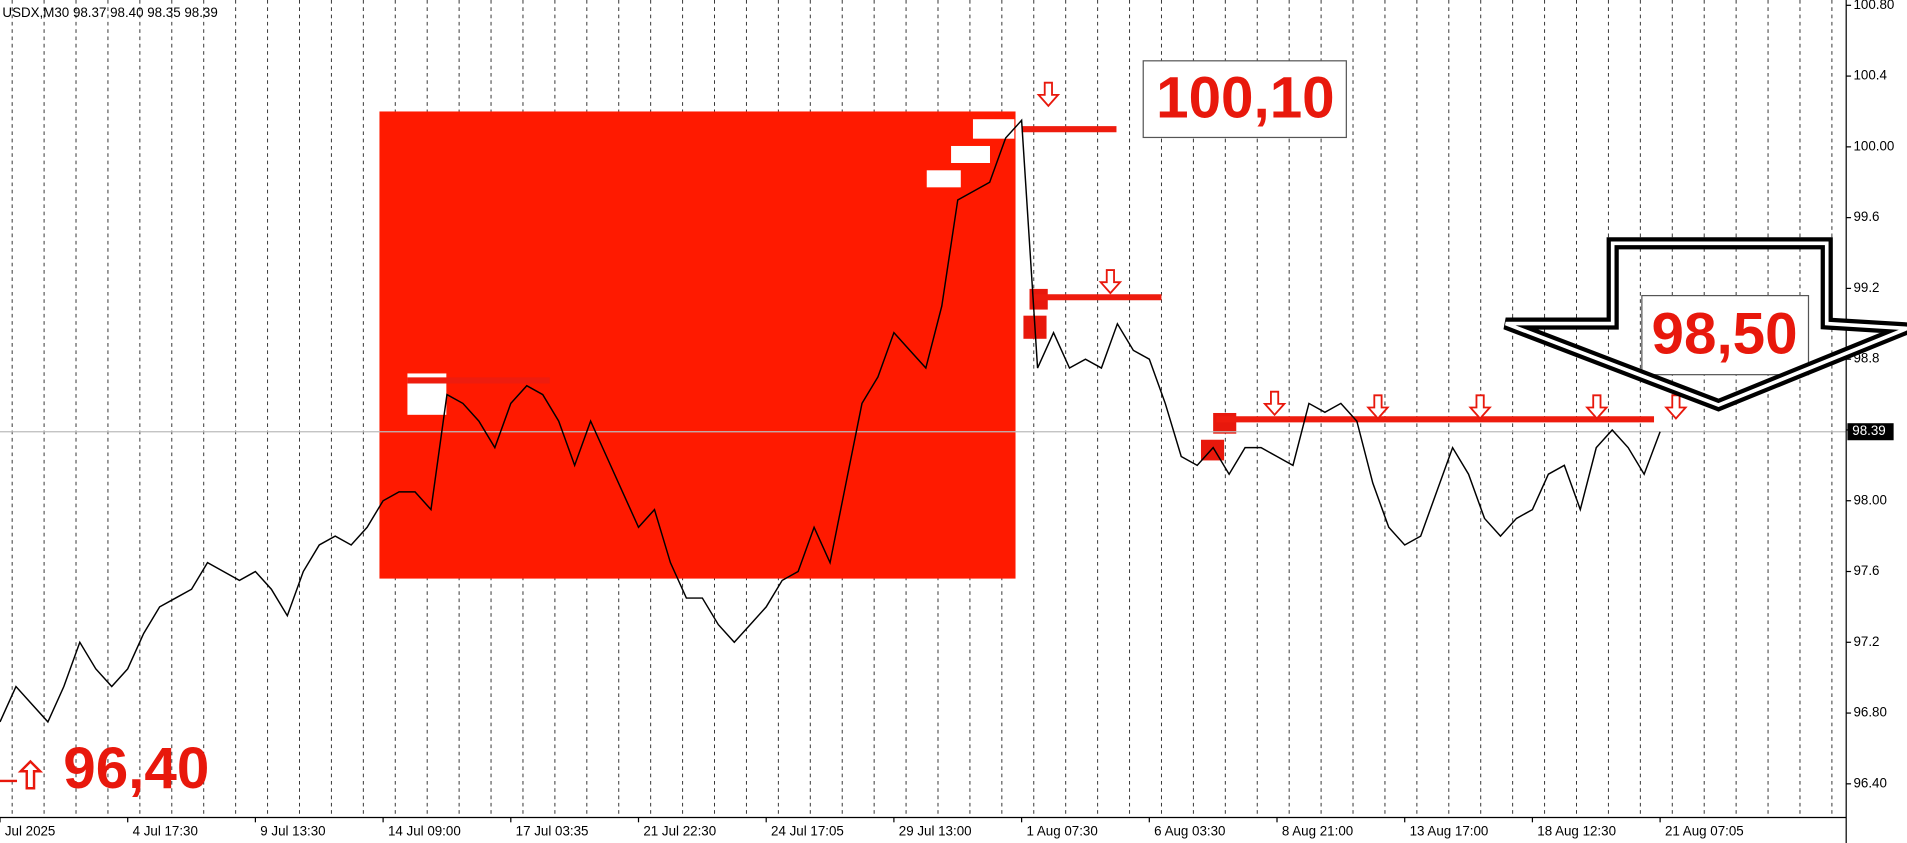  I want to click on x-tick-label: 6 Aug 03:30, so click(1189, 831).